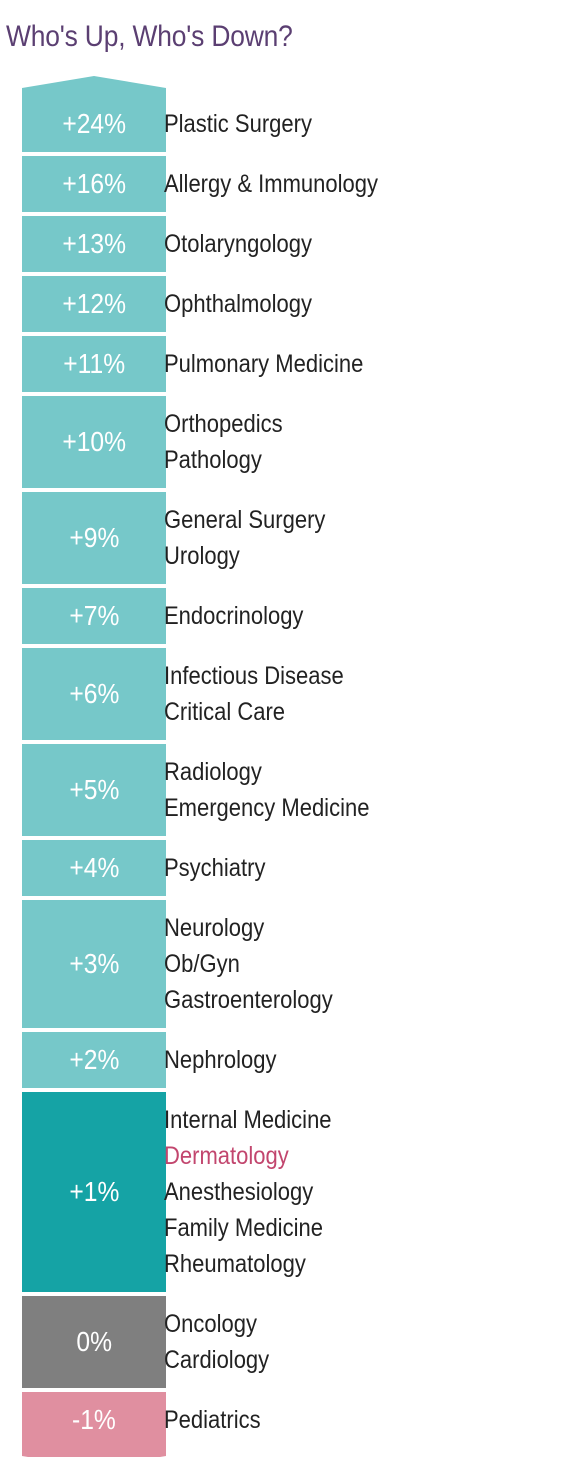  Describe the element at coordinates (212, 1420) in the screenshot. I see `specialty-label: Pediatrics` at that location.